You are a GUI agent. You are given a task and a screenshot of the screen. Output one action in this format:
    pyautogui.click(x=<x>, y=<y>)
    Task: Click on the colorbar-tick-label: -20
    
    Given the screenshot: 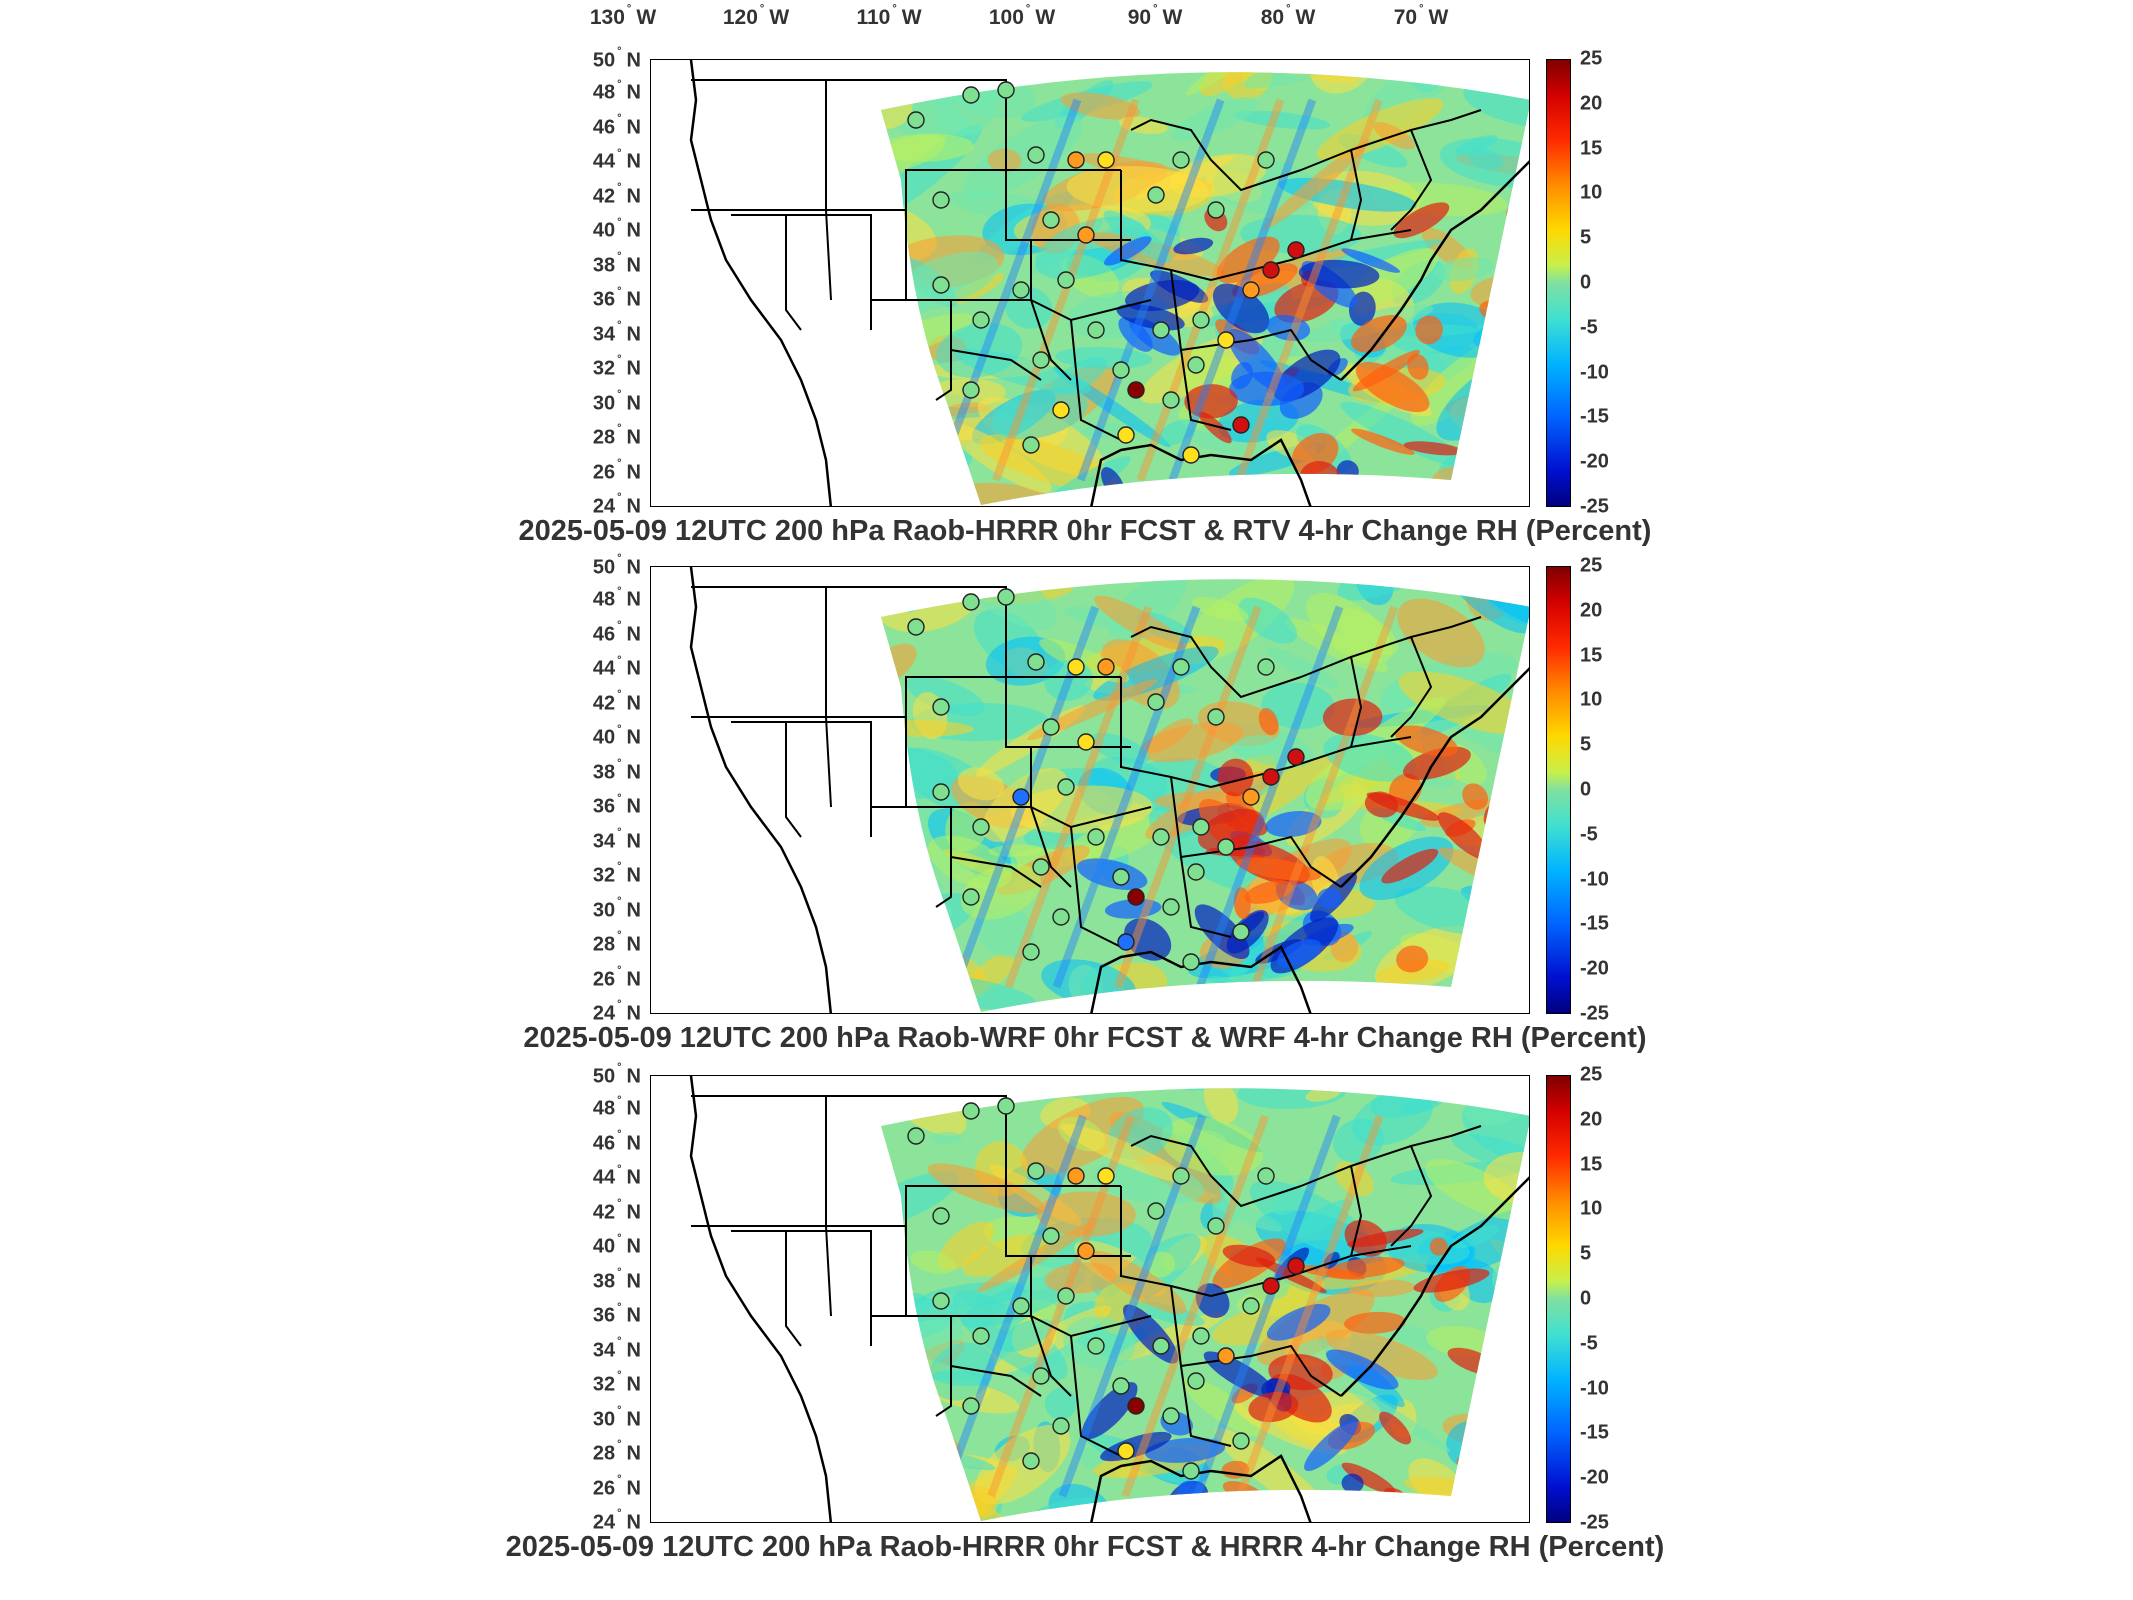 What is the action you would take?
    pyautogui.click(x=1594, y=461)
    